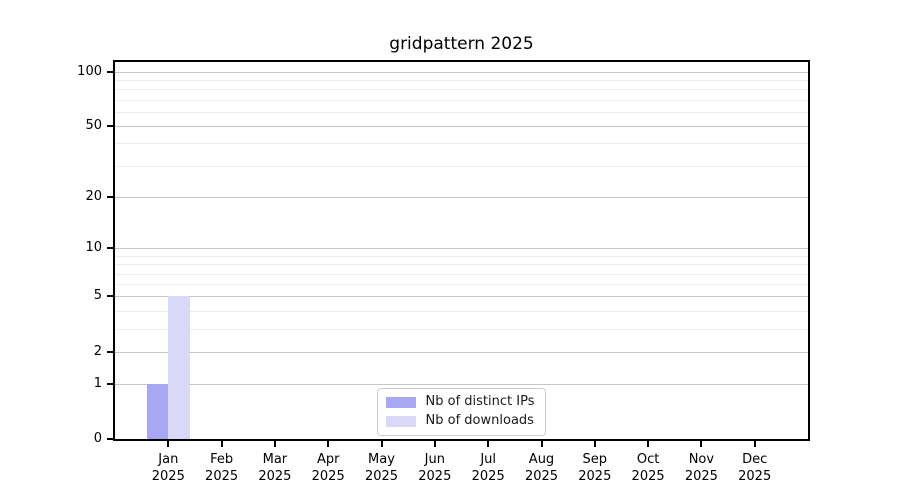 The height and width of the screenshot is (500, 900). What do you see at coordinates (89, 71) in the screenshot?
I see `y-tick-label: 100` at bounding box center [89, 71].